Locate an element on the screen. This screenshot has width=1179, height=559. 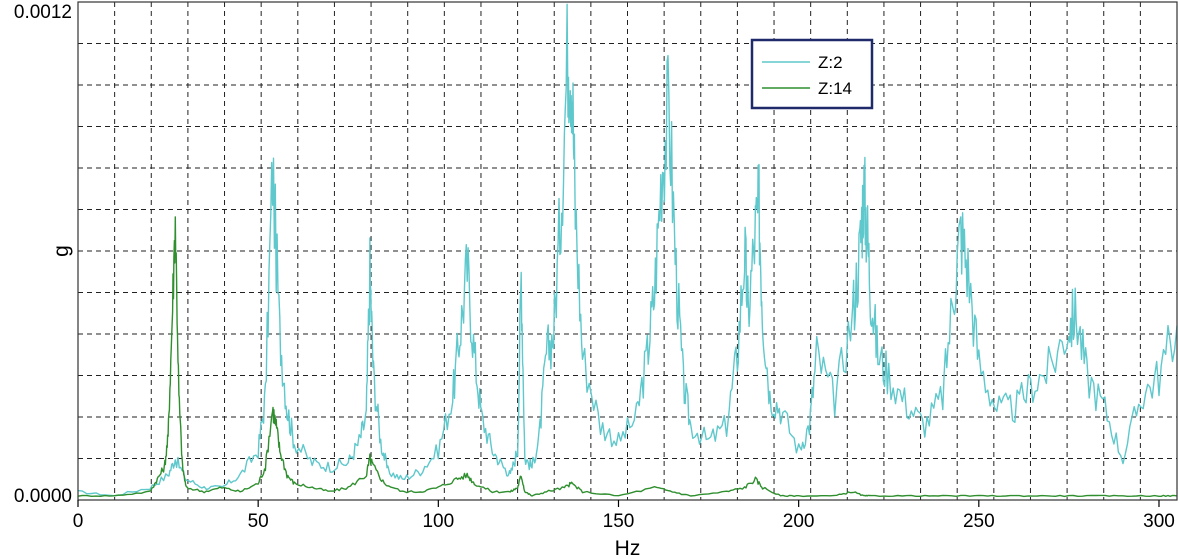
y-tick-label: 0.0000 is located at coordinates (43, 496).